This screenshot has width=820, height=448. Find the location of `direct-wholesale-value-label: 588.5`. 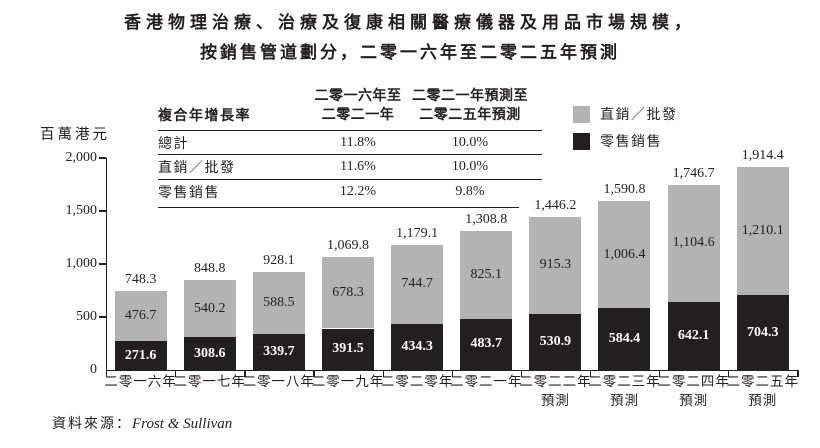

direct-wholesale-value-label: 588.5 is located at coordinates (279, 302).